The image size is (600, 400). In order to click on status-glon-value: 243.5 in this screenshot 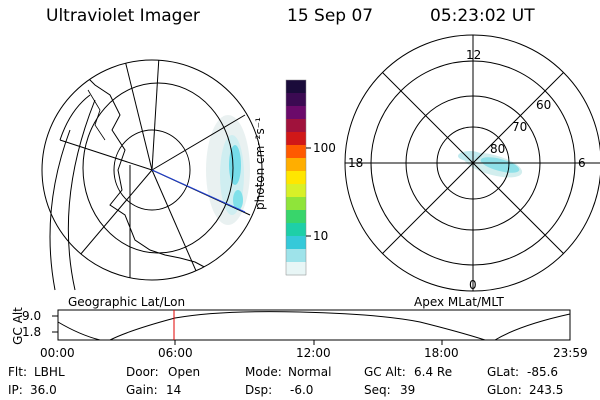, I will do `click(546, 390)`.